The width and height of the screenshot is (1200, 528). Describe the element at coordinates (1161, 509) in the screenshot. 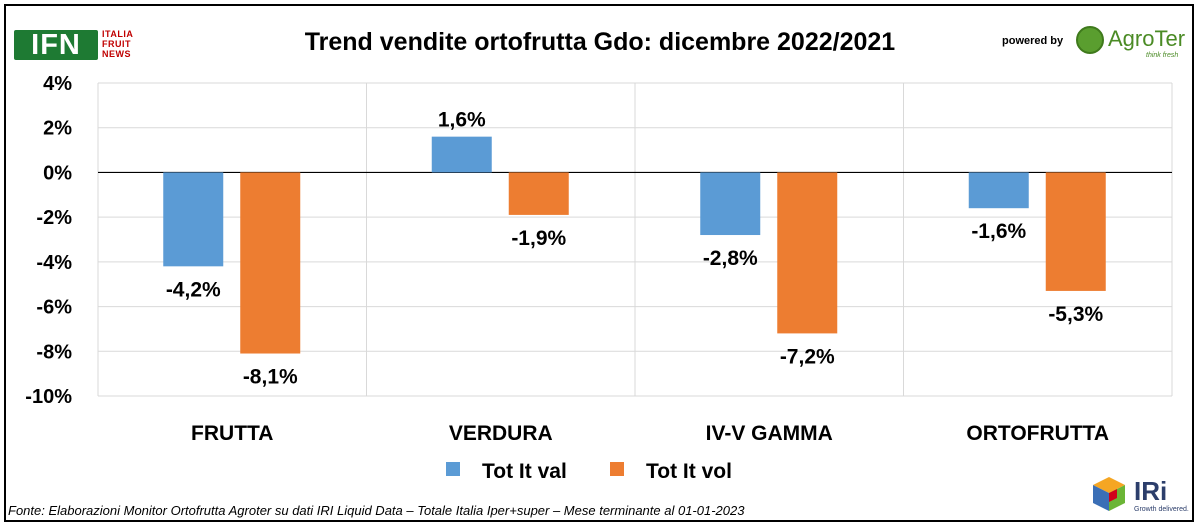

I see `iri-tagline: Growth delivered.` at that location.